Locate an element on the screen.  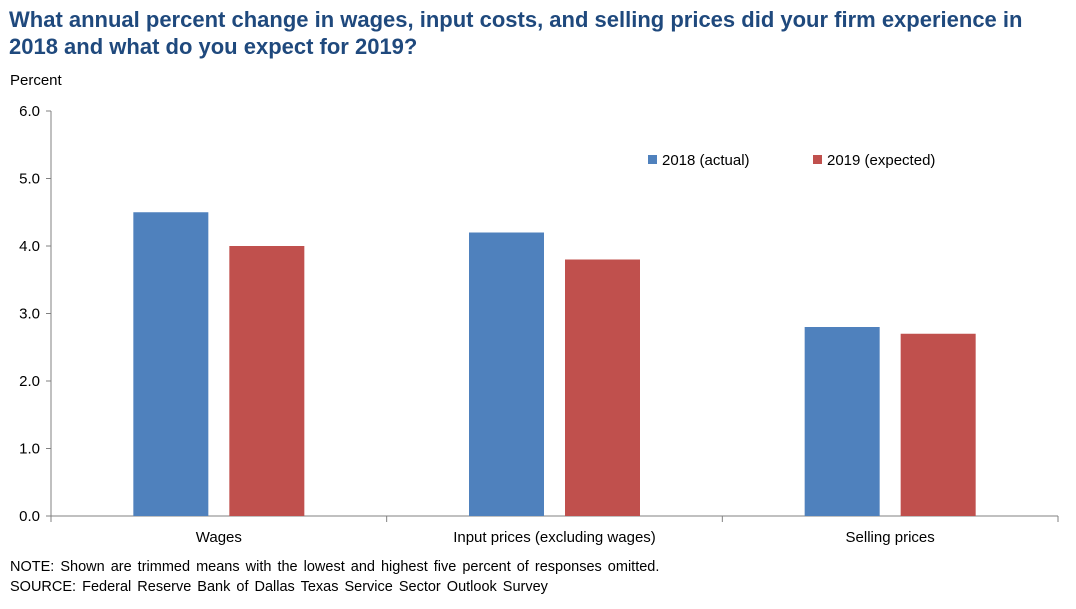
legend-label: 2018 (actual) is located at coordinates (706, 160).